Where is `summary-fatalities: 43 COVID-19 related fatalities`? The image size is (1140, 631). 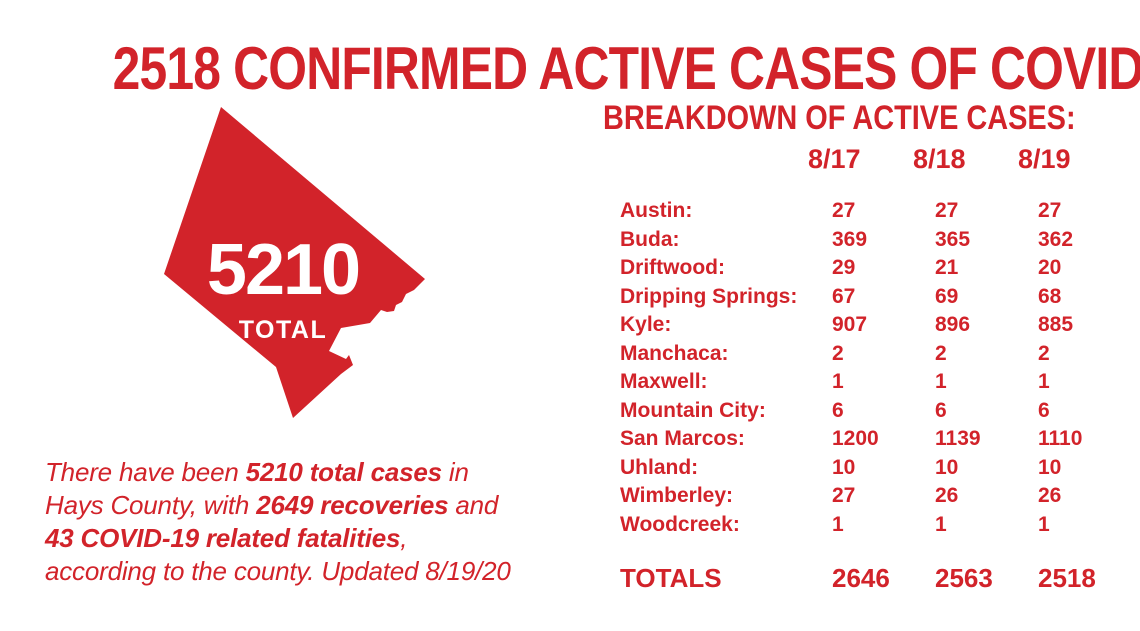 summary-fatalities: 43 COVID-19 related fatalities is located at coordinates (223, 538).